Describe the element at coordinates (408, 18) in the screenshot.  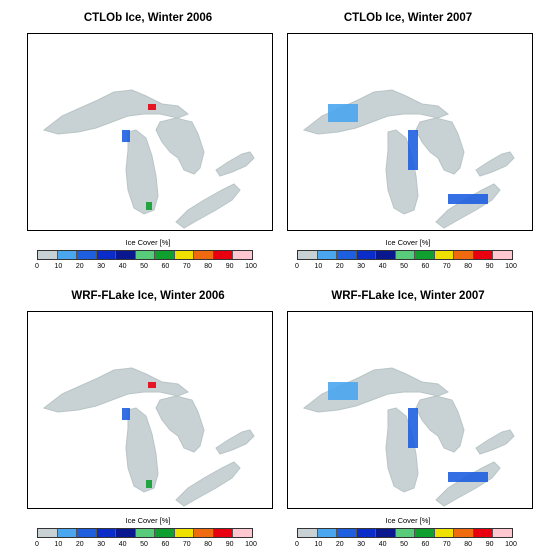
I see `panel-title: CTLOb Ice, Winter 2007` at that location.